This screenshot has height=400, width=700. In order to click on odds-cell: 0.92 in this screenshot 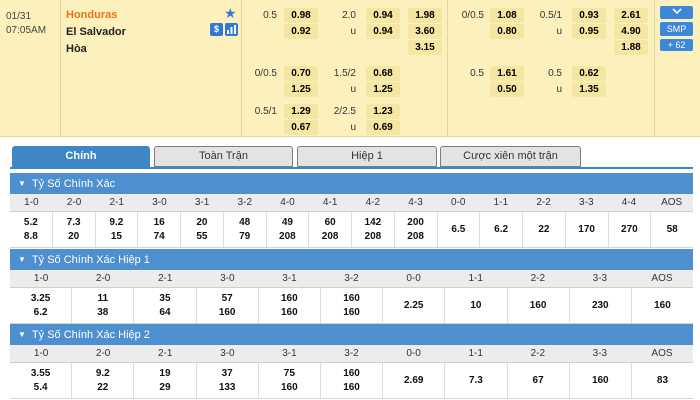, I will do `click(301, 31)`.